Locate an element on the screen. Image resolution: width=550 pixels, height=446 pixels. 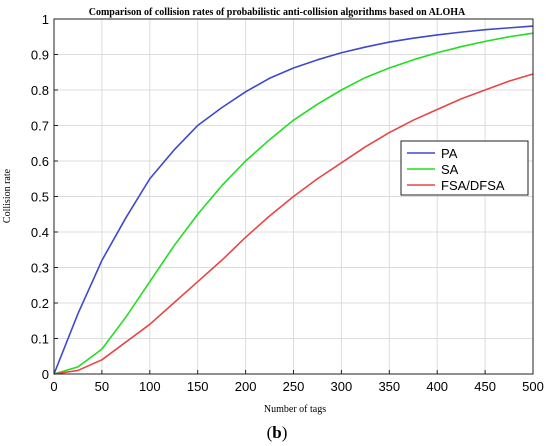
y-tick-label: 0.5 is located at coordinates (40, 197).